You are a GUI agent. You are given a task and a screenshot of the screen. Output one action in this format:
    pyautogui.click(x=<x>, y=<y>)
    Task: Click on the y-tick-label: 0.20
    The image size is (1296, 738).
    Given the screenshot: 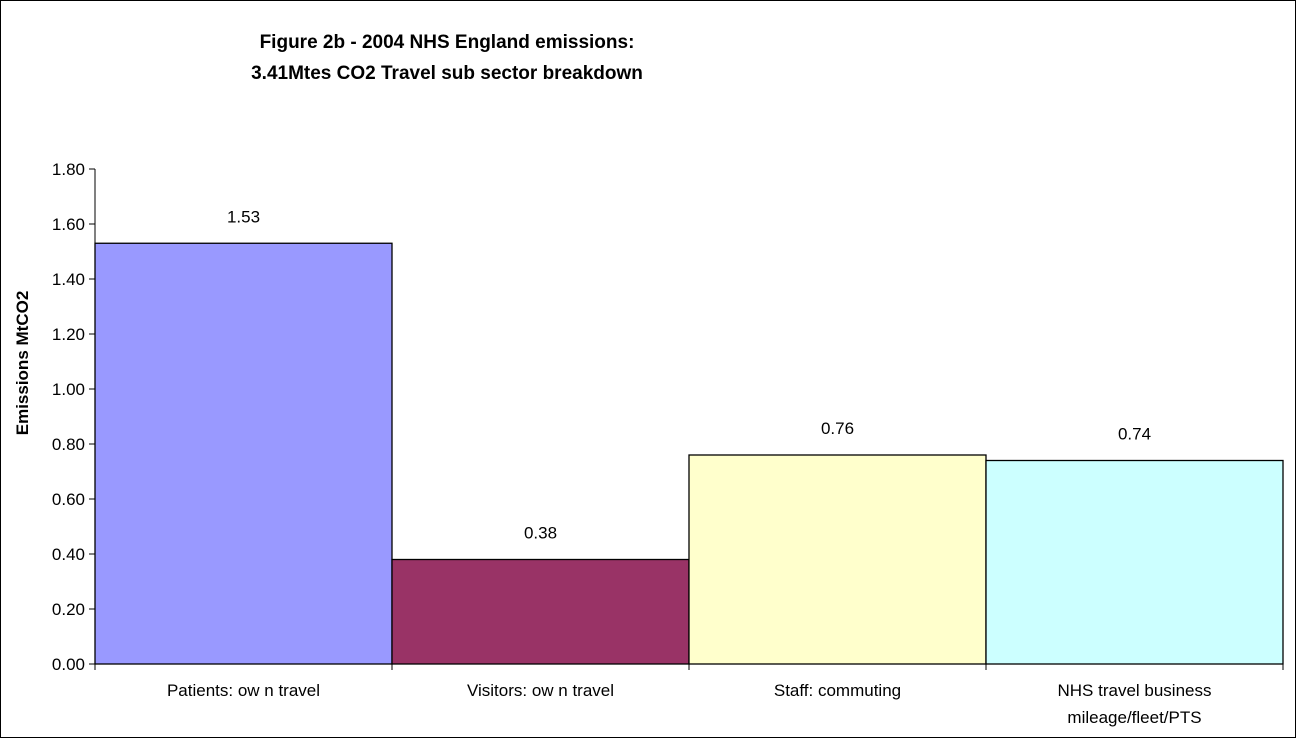 What is the action you would take?
    pyautogui.click(x=68, y=609)
    